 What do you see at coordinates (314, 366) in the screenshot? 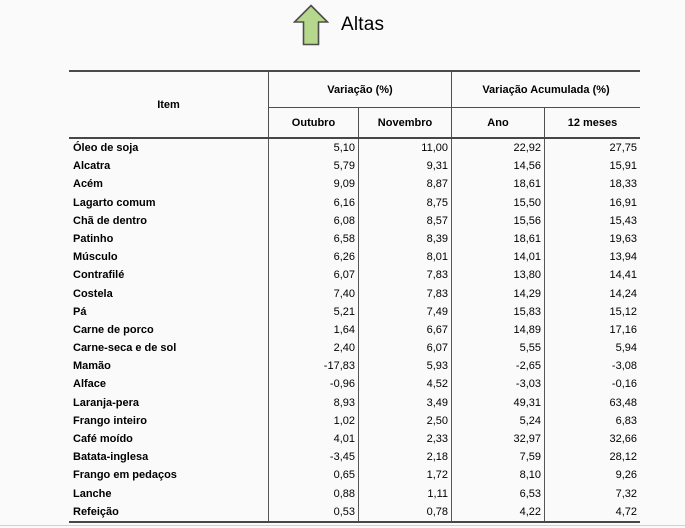
I see `outubro-value-cell: -17,83` at bounding box center [314, 366].